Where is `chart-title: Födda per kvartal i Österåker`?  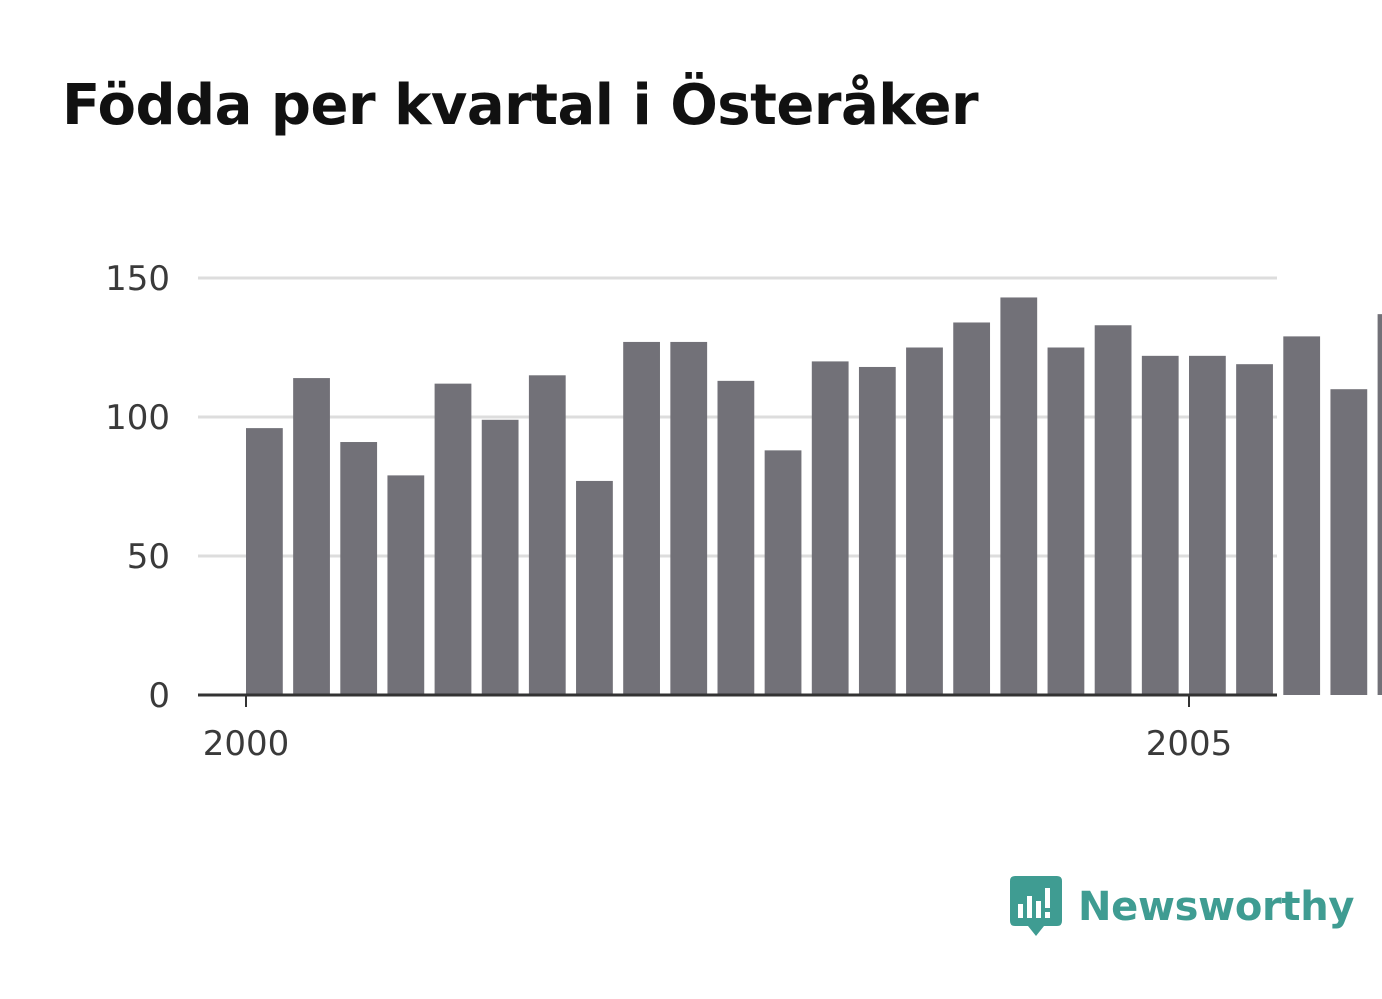 chart-title: Födda per kvartal i Österåker is located at coordinates (520, 105).